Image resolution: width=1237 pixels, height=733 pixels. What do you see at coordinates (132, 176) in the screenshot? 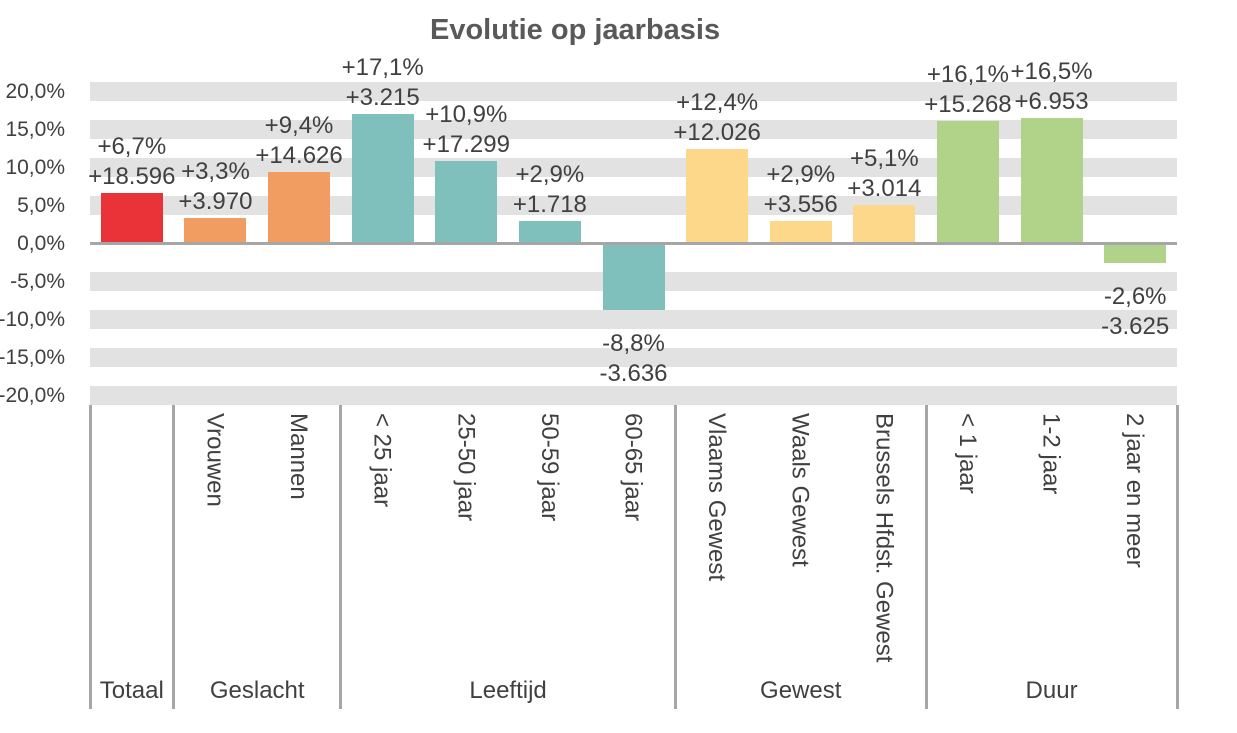
I see `bar-abs-label: +18.596` at bounding box center [132, 176].